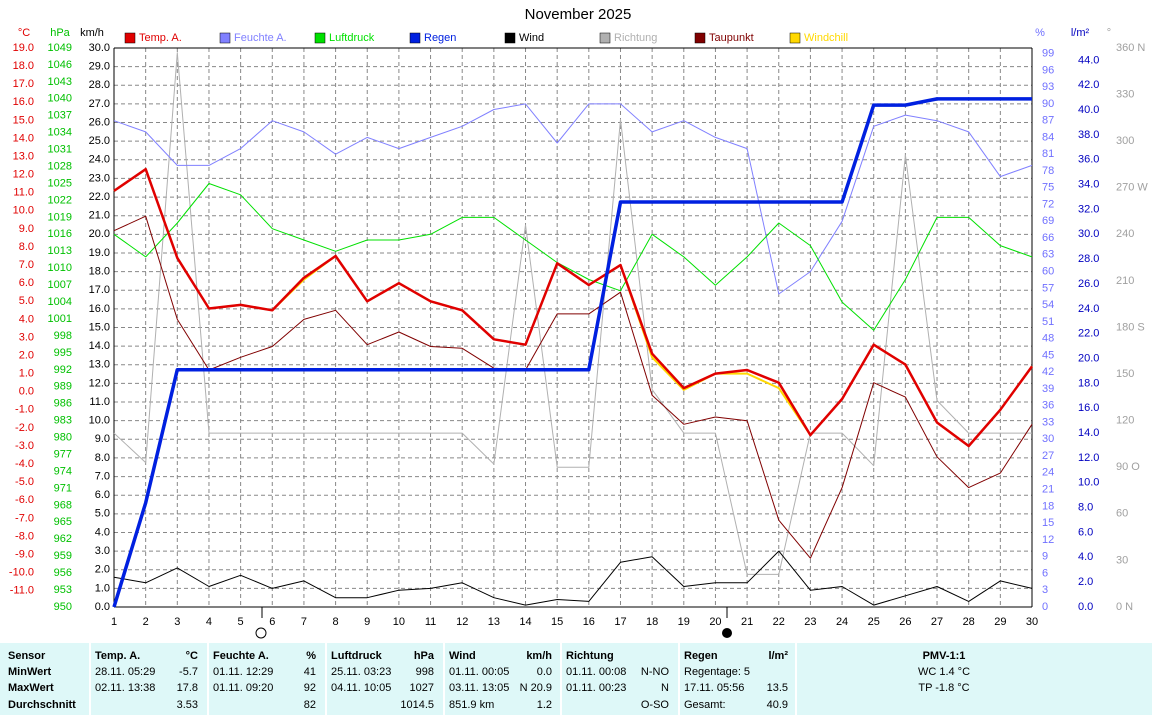  Describe the element at coordinates (99, 160) in the screenshot. I see `y-tick-label: 24.0` at that location.